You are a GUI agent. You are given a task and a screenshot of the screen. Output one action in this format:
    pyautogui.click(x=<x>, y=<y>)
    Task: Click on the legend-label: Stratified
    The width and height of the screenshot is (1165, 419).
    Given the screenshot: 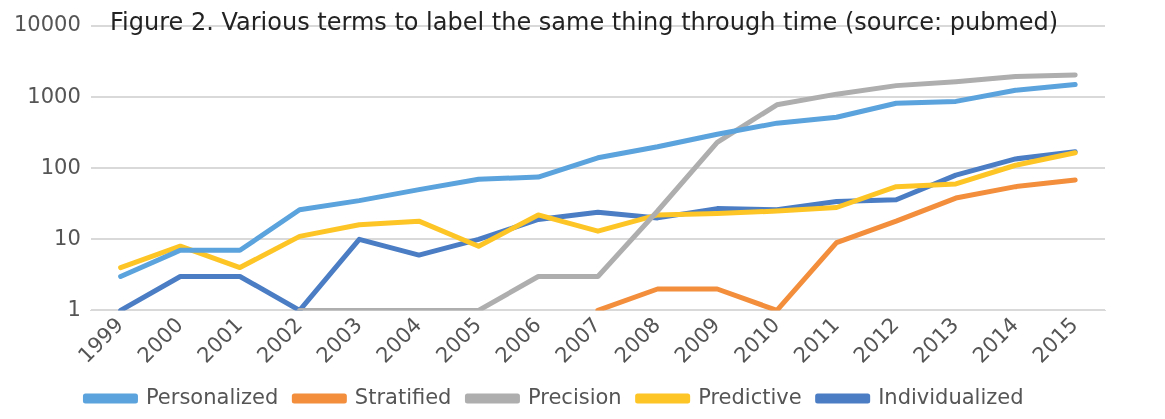 What is the action you would take?
    pyautogui.click(x=403, y=396)
    